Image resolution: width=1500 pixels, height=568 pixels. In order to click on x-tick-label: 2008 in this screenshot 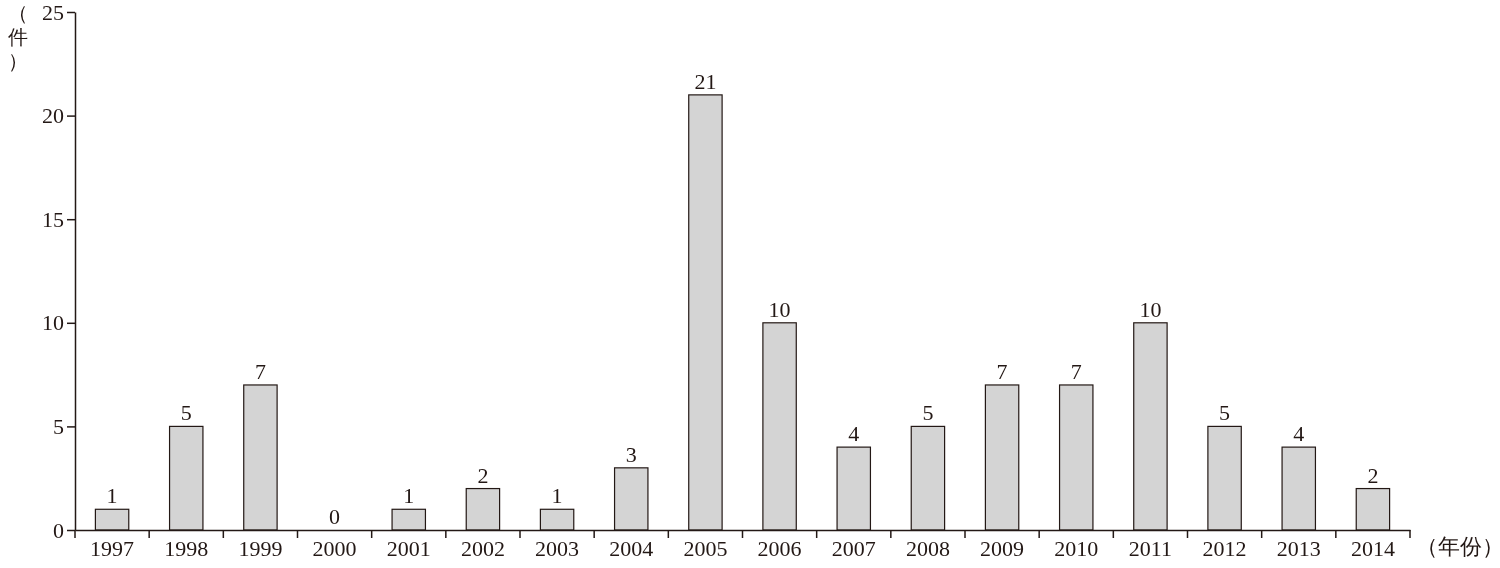, I will do `click(927, 548)`.